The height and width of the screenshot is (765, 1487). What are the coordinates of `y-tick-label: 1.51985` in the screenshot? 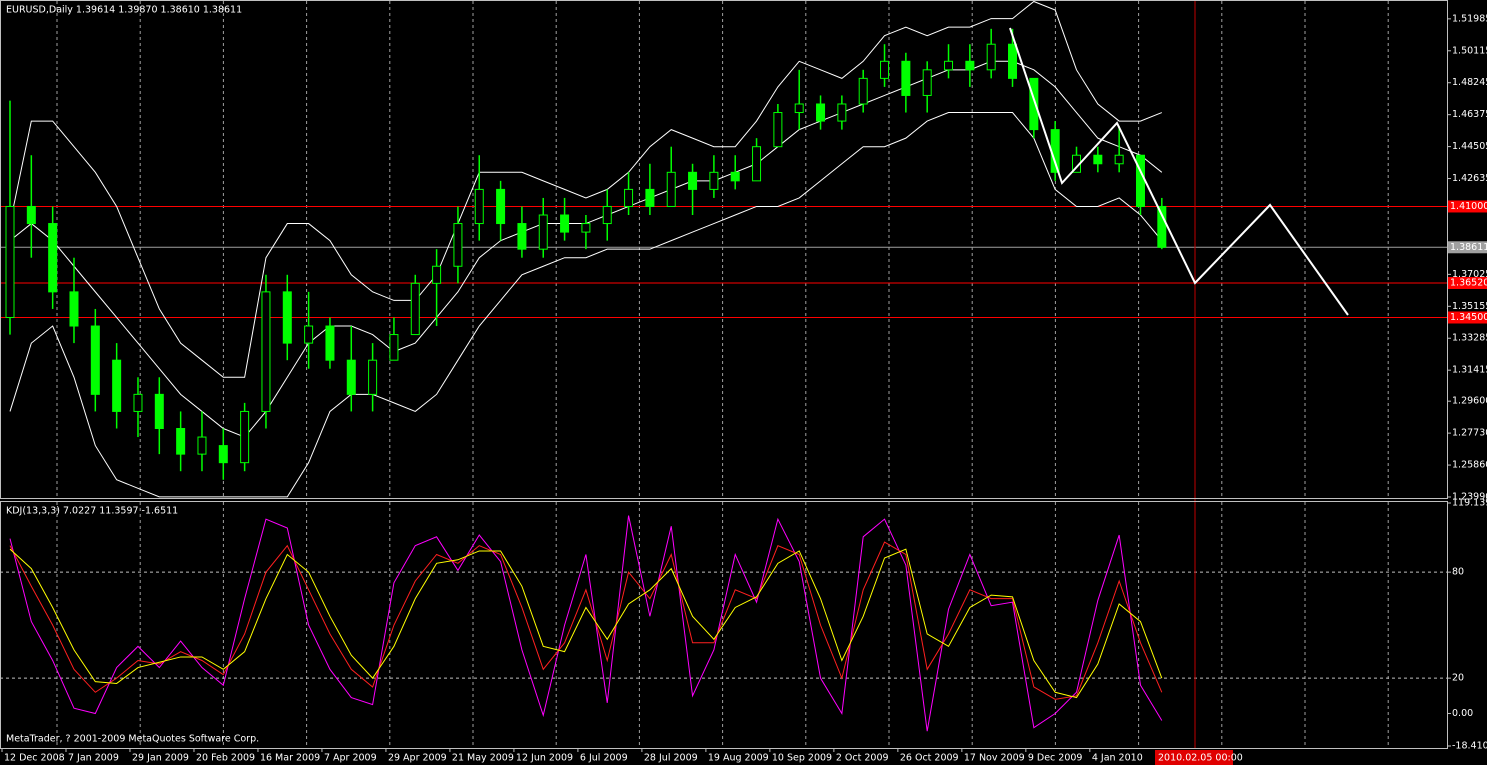 It's located at (1469, 18).